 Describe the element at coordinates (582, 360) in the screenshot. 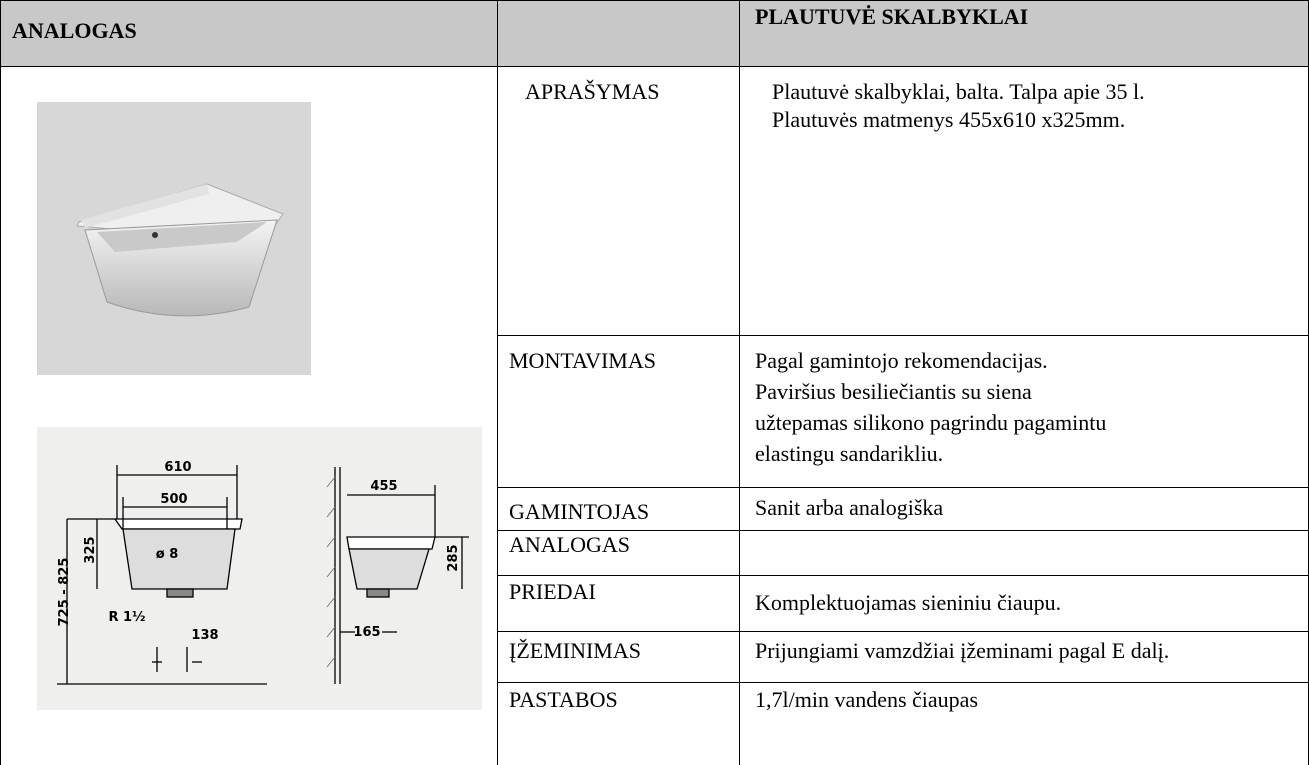

I see `row-label: MONTAVIMAS` at that location.